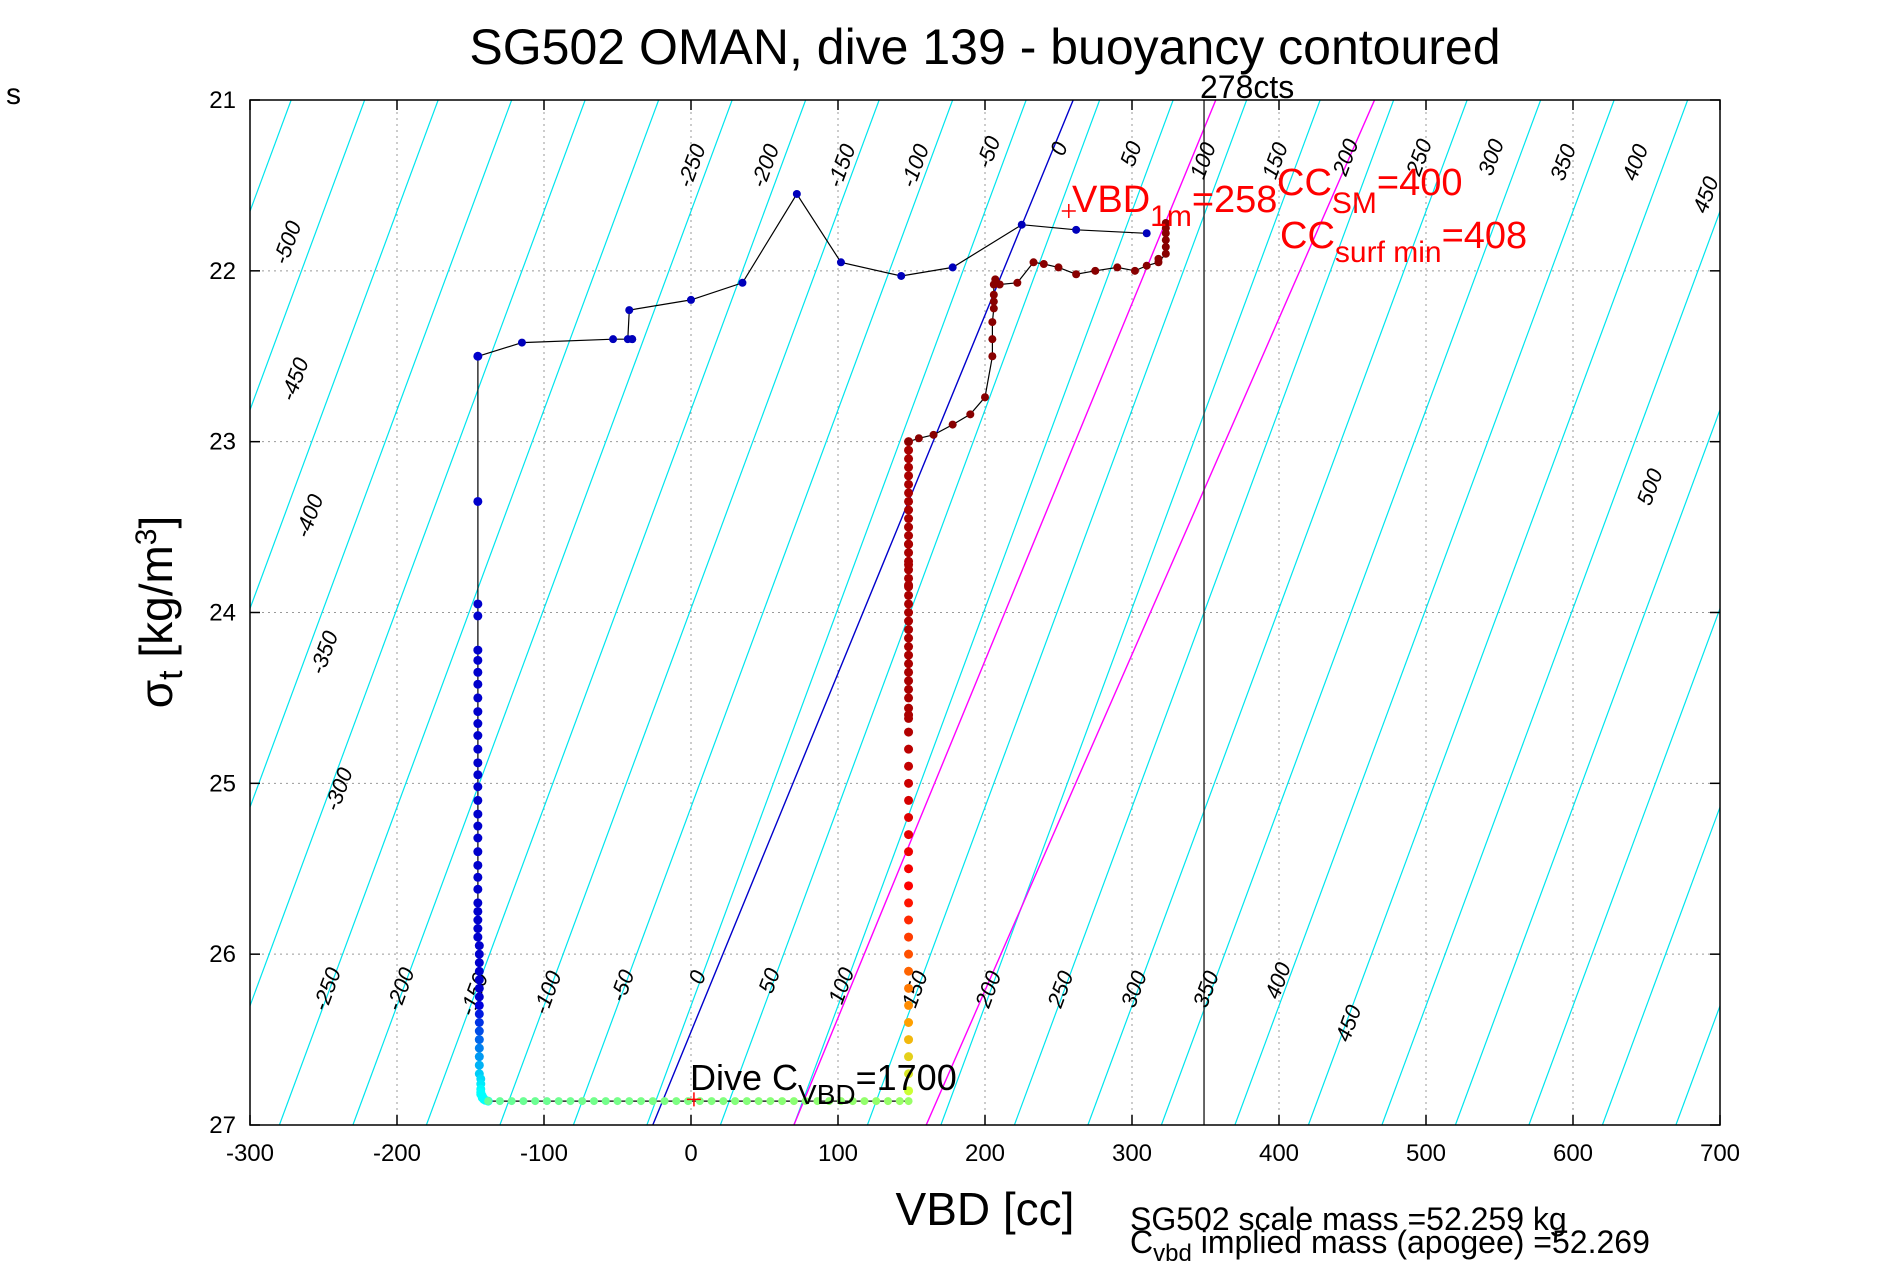 The width and height of the screenshot is (1891, 1262). What do you see at coordinates (1485, 236) in the screenshot?
I see `cc-surf-value: =408` at bounding box center [1485, 236].